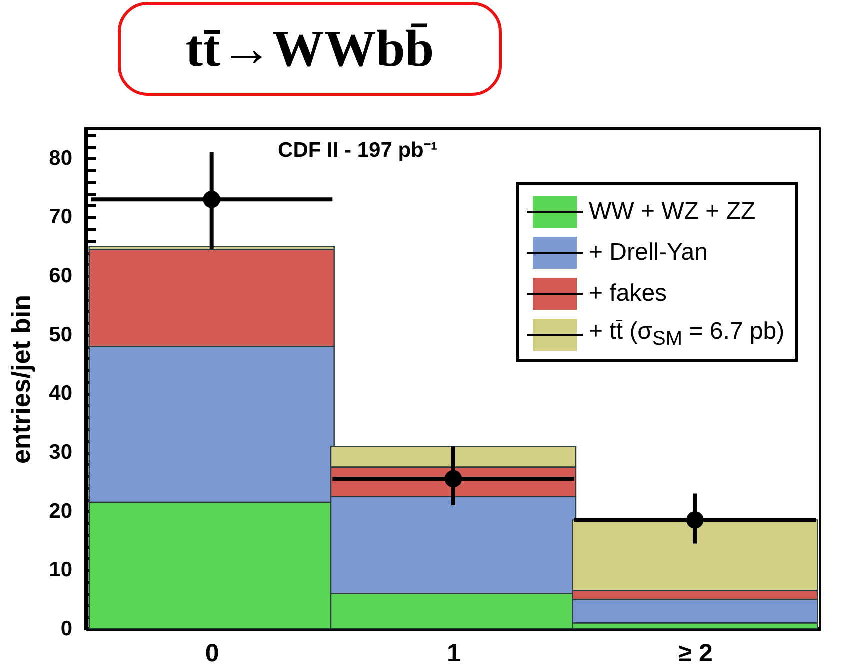  Describe the element at coordinates (212, 652) in the screenshot. I see `x-tick-label: 0` at that location.